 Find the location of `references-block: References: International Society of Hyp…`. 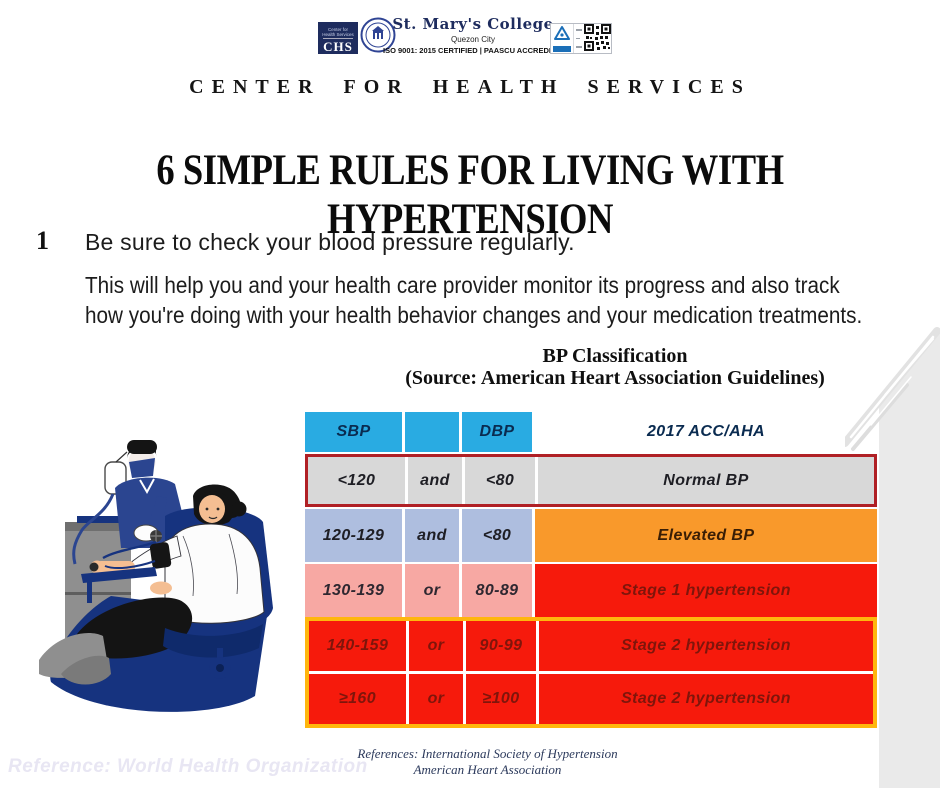

references-block: References: International Society of Hyp… is located at coordinates (487, 762).